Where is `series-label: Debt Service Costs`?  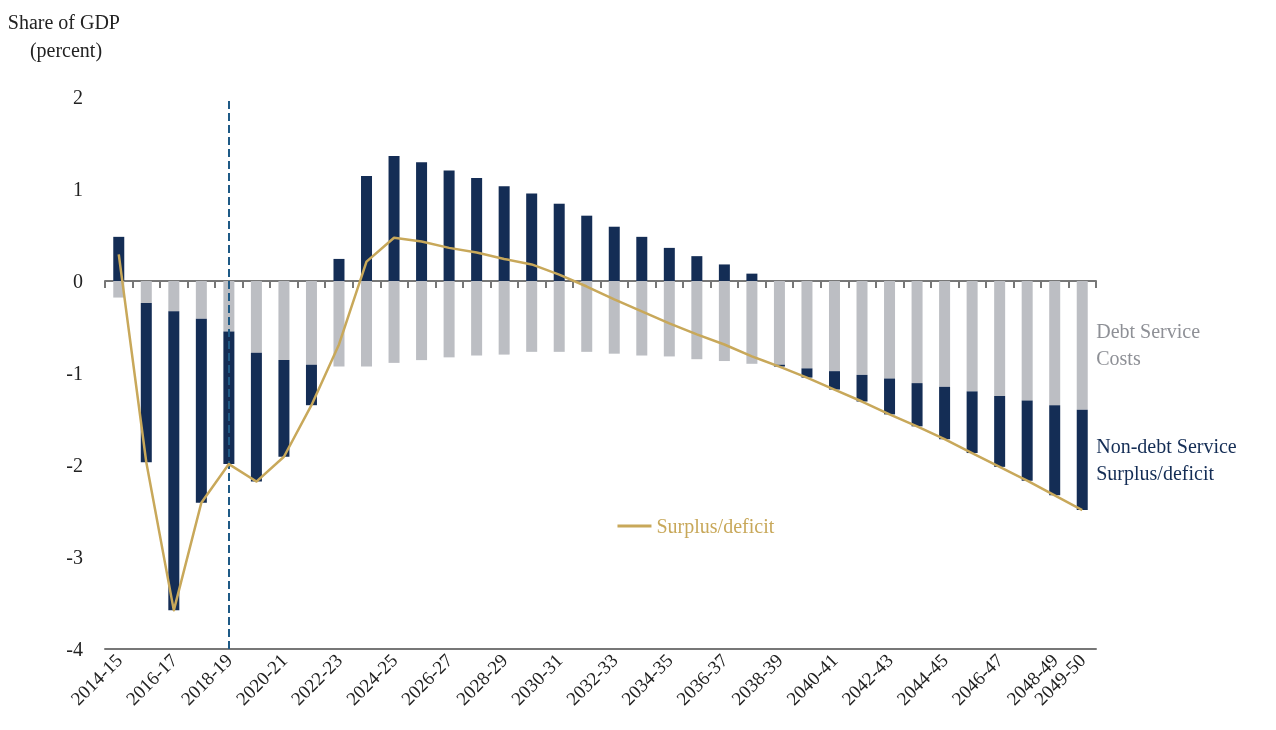
series-label: Debt Service Costs is located at coordinates (1149, 345).